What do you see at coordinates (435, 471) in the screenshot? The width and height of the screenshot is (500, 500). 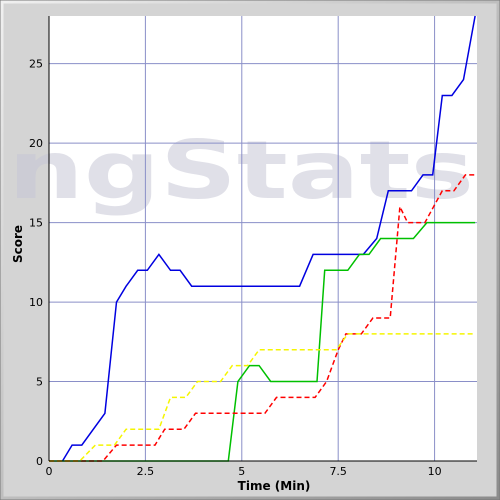 I see `x-tick-label: 10` at bounding box center [435, 471].